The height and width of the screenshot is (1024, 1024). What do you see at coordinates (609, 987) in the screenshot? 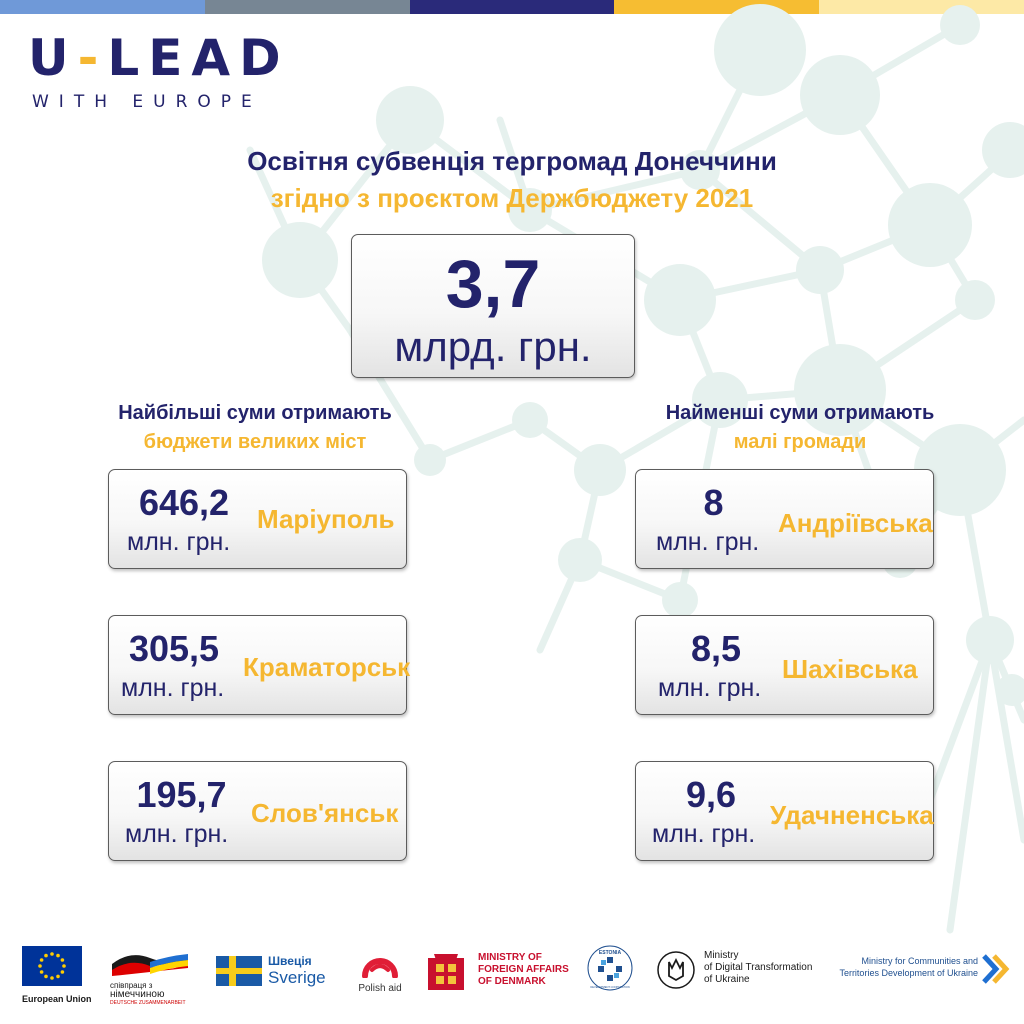
I see `estonia-label-2: DEVELOPMENT COOPERATION` at bounding box center [609, 987].